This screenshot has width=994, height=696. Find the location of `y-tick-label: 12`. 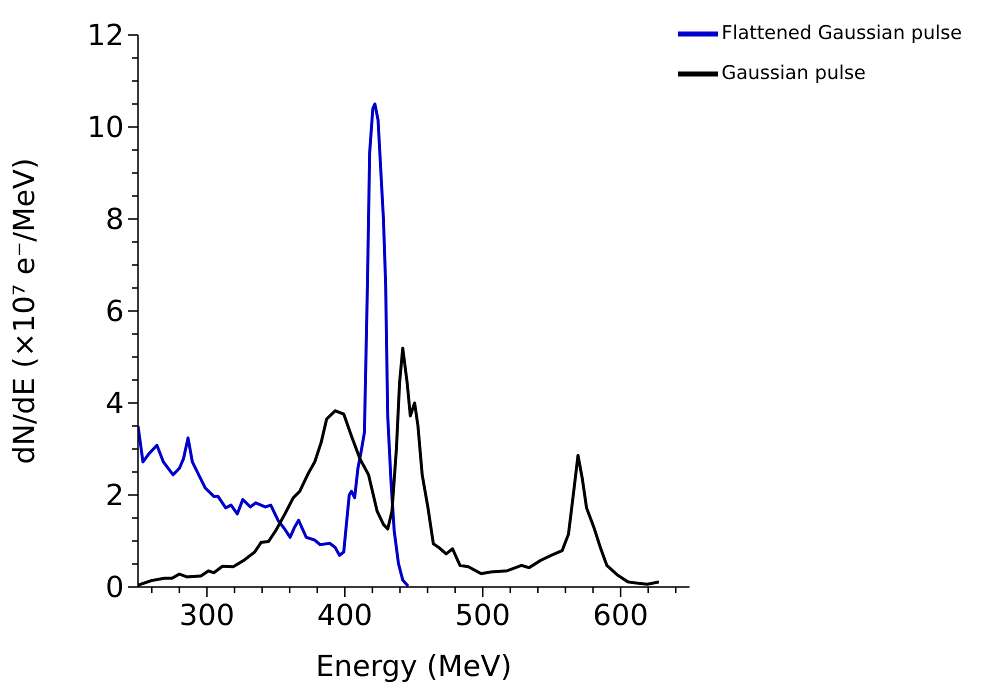

y-tick-label: 12 is located at coordinates (105, 35).